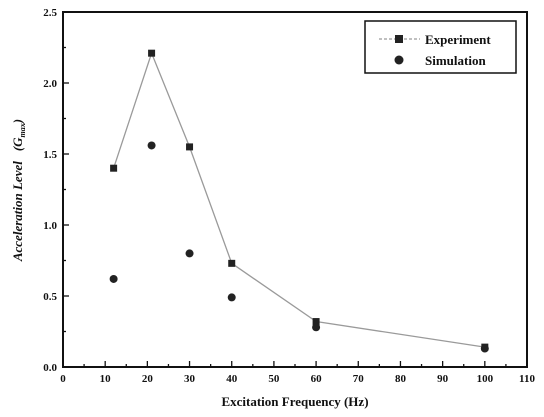 The image size is (544, 417). Describe the element at coordinates (274, 379) in the screenshot. I see `x-tick-label: 50` at that location.